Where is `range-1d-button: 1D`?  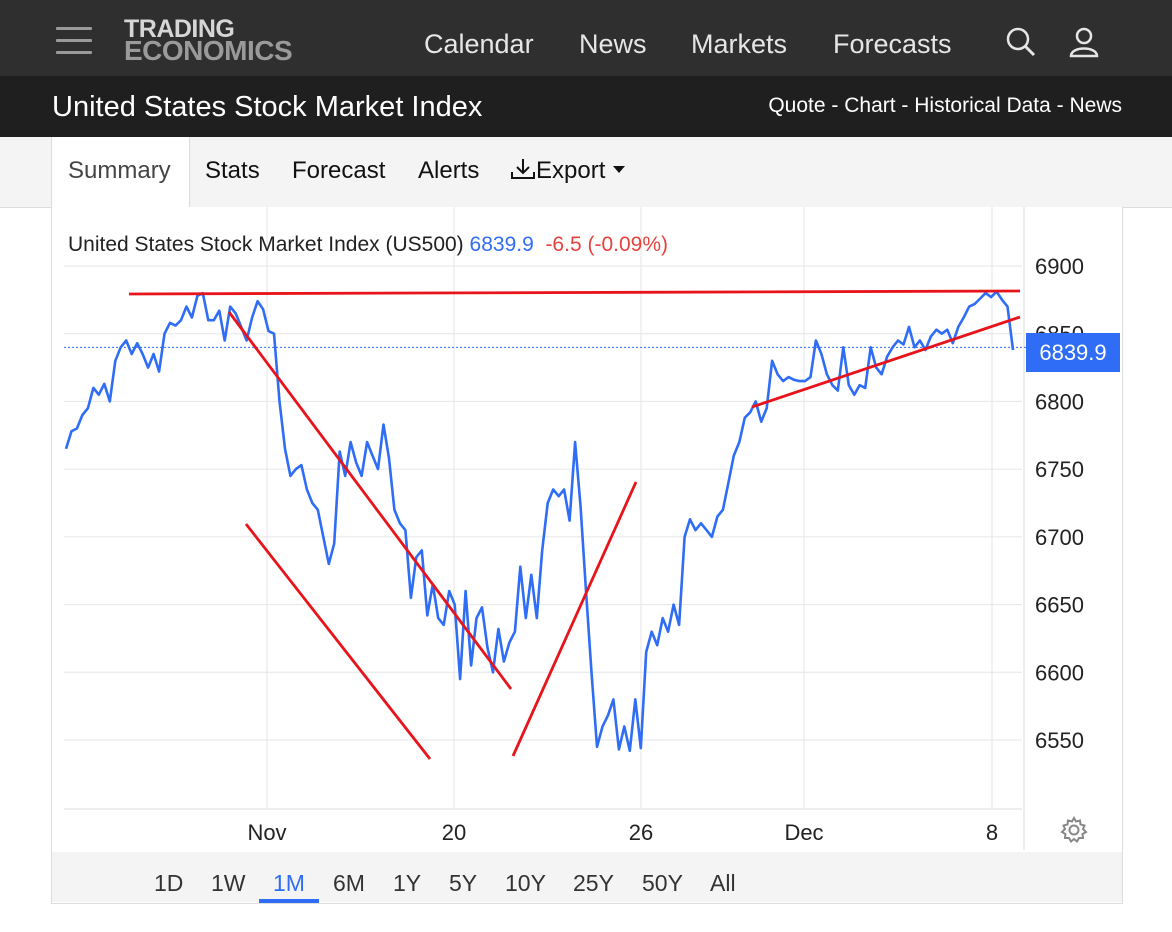 range-1d-button: 1D is located at coordinates (169, 883).